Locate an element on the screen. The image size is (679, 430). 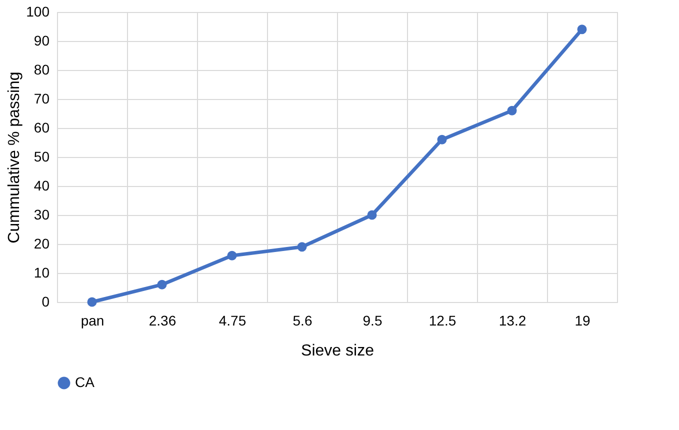
x-tick-label: pan is located at coordinates (92, 320).